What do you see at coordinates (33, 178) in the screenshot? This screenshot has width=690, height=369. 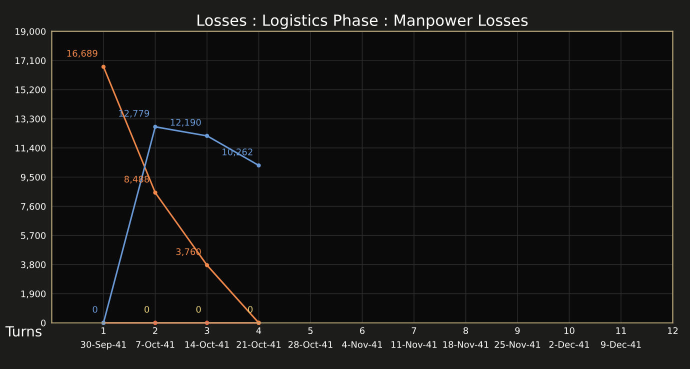 I see `y-tick-label: 9,500` at bounding box center [33, 178].